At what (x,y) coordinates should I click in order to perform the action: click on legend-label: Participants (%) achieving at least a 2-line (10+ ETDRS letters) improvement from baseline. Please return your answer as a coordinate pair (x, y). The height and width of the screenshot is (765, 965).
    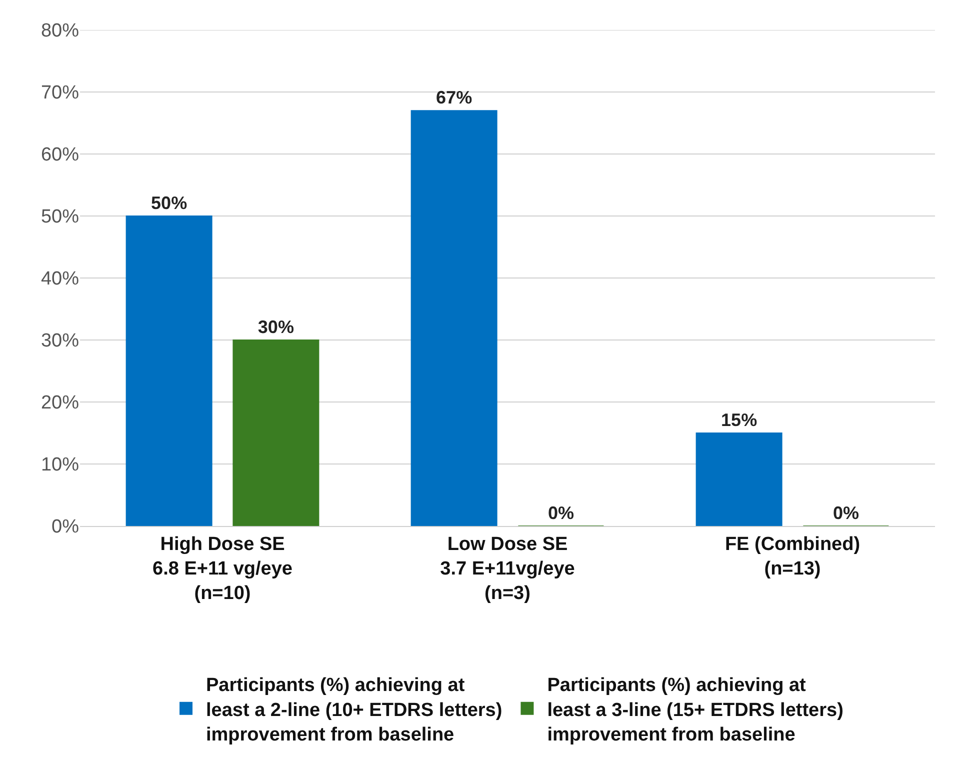
    Looking at the image, I should click on (354, 710).